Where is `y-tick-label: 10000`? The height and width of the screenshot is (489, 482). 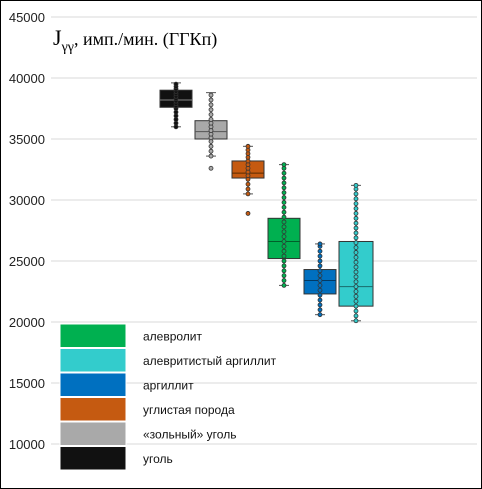
y-tick-label: 10000 is located at coordinates (27, 444).